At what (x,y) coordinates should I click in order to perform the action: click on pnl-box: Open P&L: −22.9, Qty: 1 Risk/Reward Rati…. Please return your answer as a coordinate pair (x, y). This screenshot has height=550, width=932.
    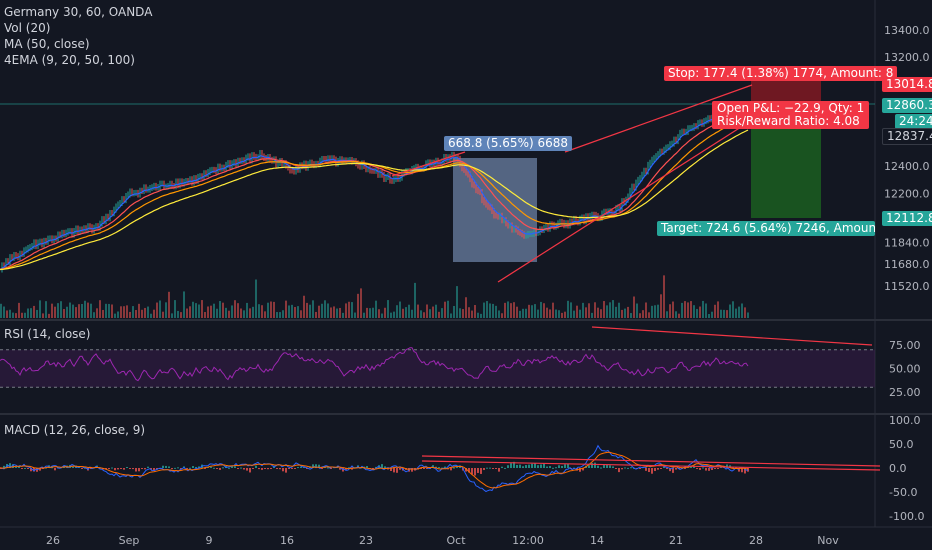
    Looking at the image, I should click on (791, 115).